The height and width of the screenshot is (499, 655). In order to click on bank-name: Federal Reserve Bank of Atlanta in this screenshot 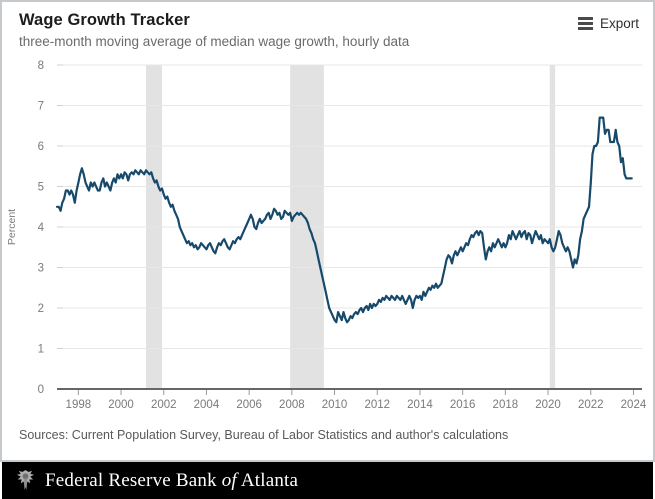, I will do `click(172, 480)`.